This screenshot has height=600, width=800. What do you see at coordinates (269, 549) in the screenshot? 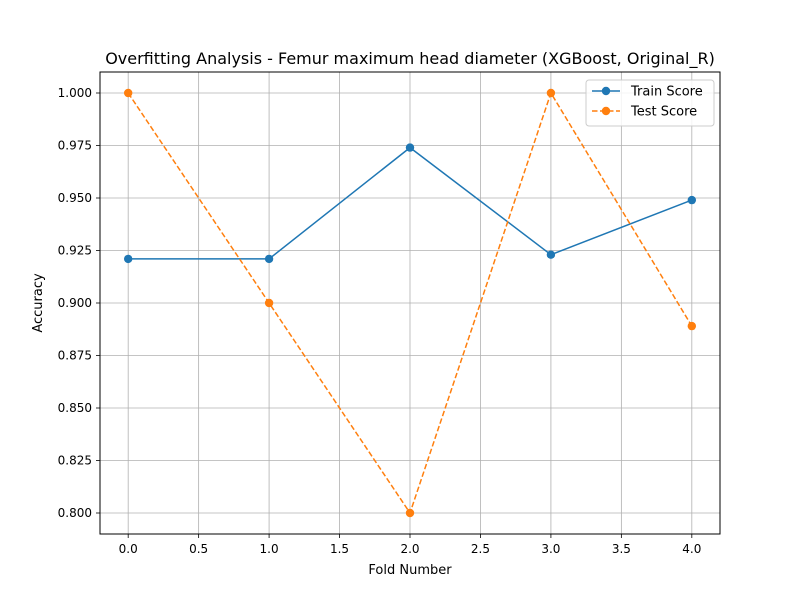
I see `x-tick-label: 1.0` at bounding box center [269, 549].